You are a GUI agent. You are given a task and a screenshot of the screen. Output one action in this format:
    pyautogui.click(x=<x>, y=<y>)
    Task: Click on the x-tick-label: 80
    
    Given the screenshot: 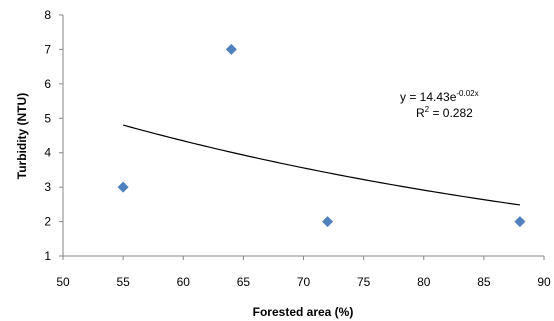 What is the action you would take?
    pyautogui.click(x=424, y=282)
    